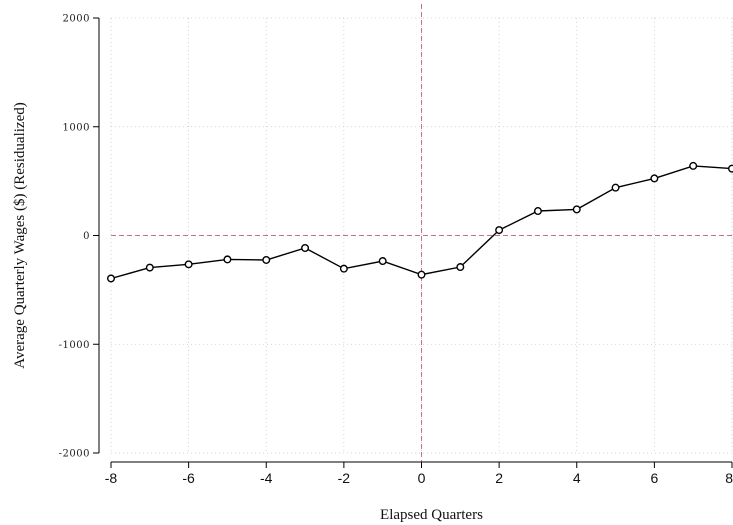 This screenshot has width=733, height=525. What do you see at coordinates (86, 236) in the screenshot?
I see `y-tick-label: 0` at bounding box center [86, 236].